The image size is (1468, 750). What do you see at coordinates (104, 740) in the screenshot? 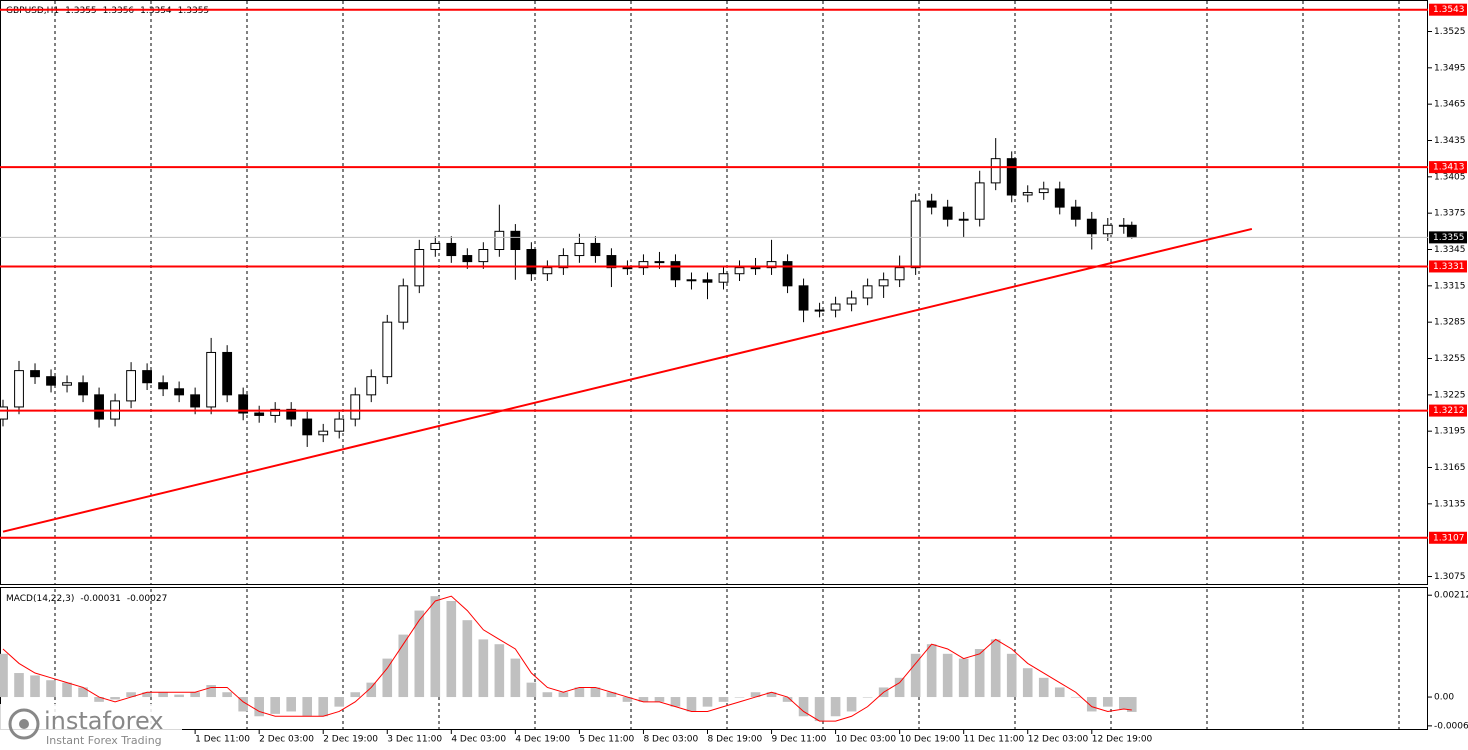
I see `watermark-tagline: Instant Forex Trading` at bounding box center [104, 740].